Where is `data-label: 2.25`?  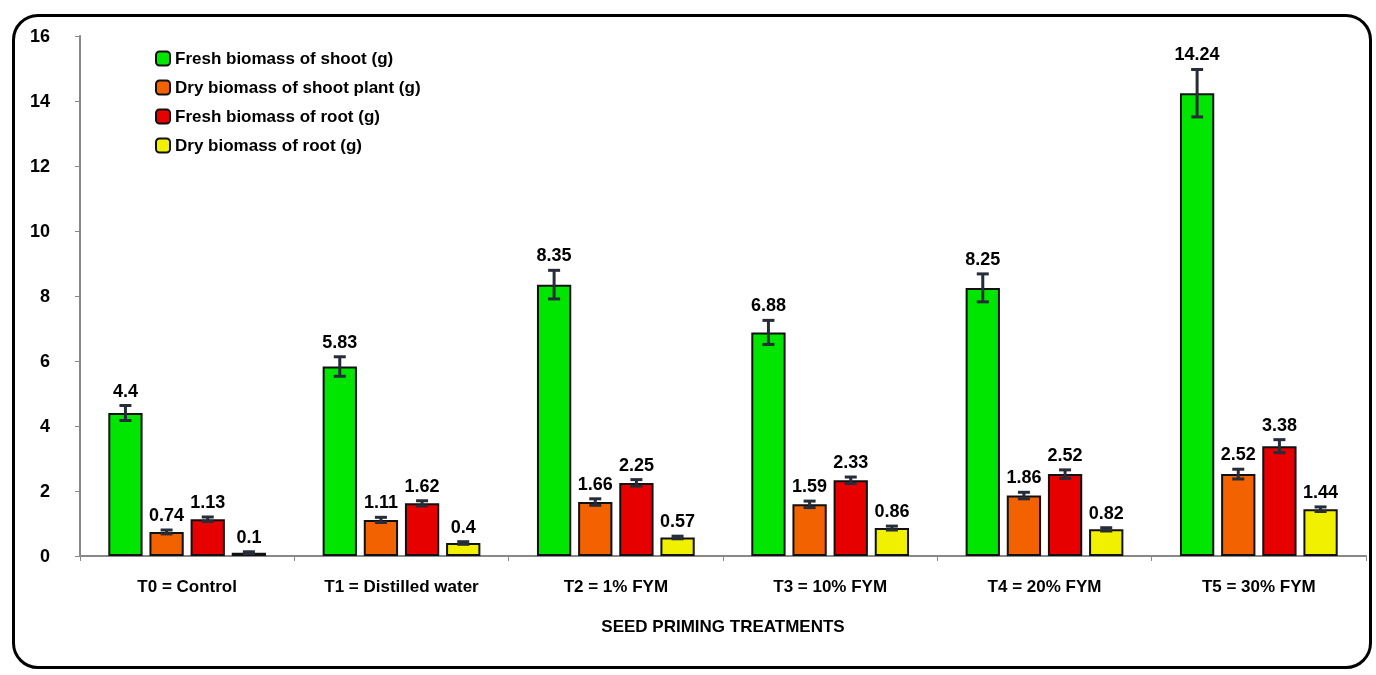
data-label: 2.25 is located at coordinates (636, 464).